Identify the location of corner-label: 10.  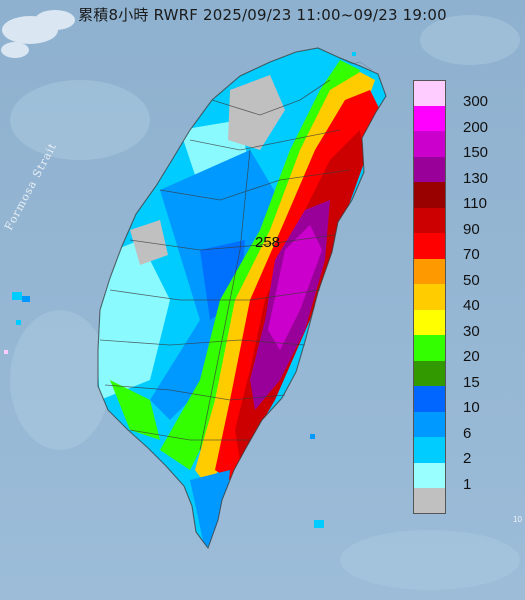
(517, 519).